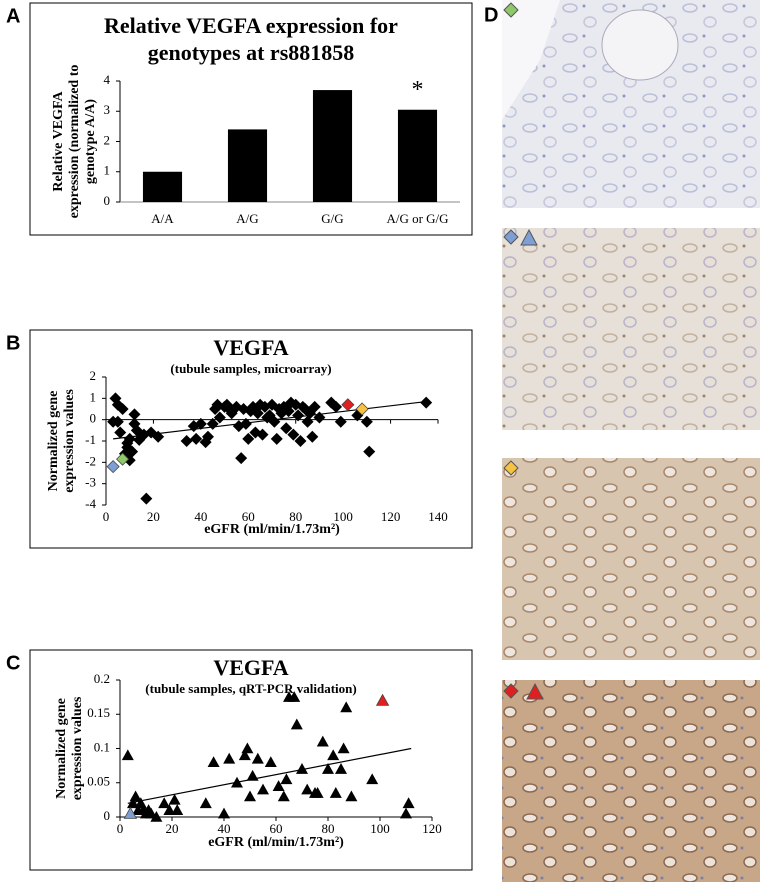  Describe the element at coordinates (418, 90) in the screenshot. I see `annotation: *` at that location.